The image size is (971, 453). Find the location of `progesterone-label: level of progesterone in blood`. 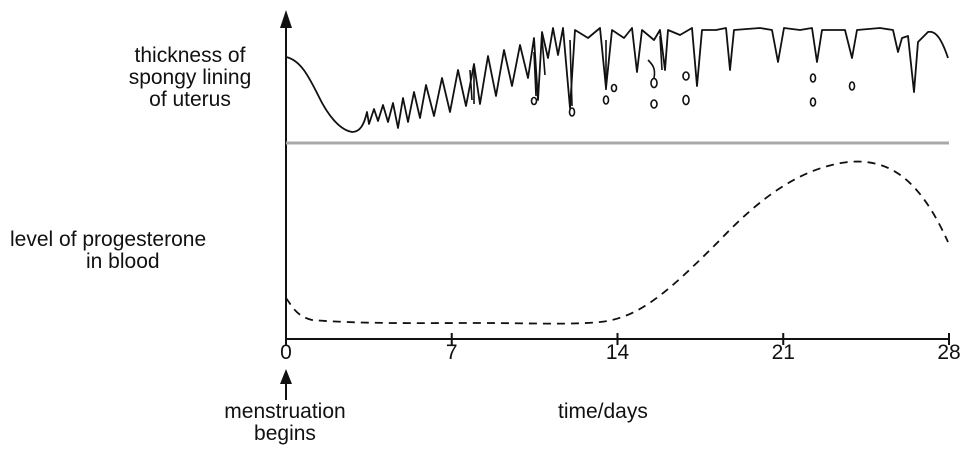

progesterone-label: level of progesterone in blood is located at coordinates (108, 251).